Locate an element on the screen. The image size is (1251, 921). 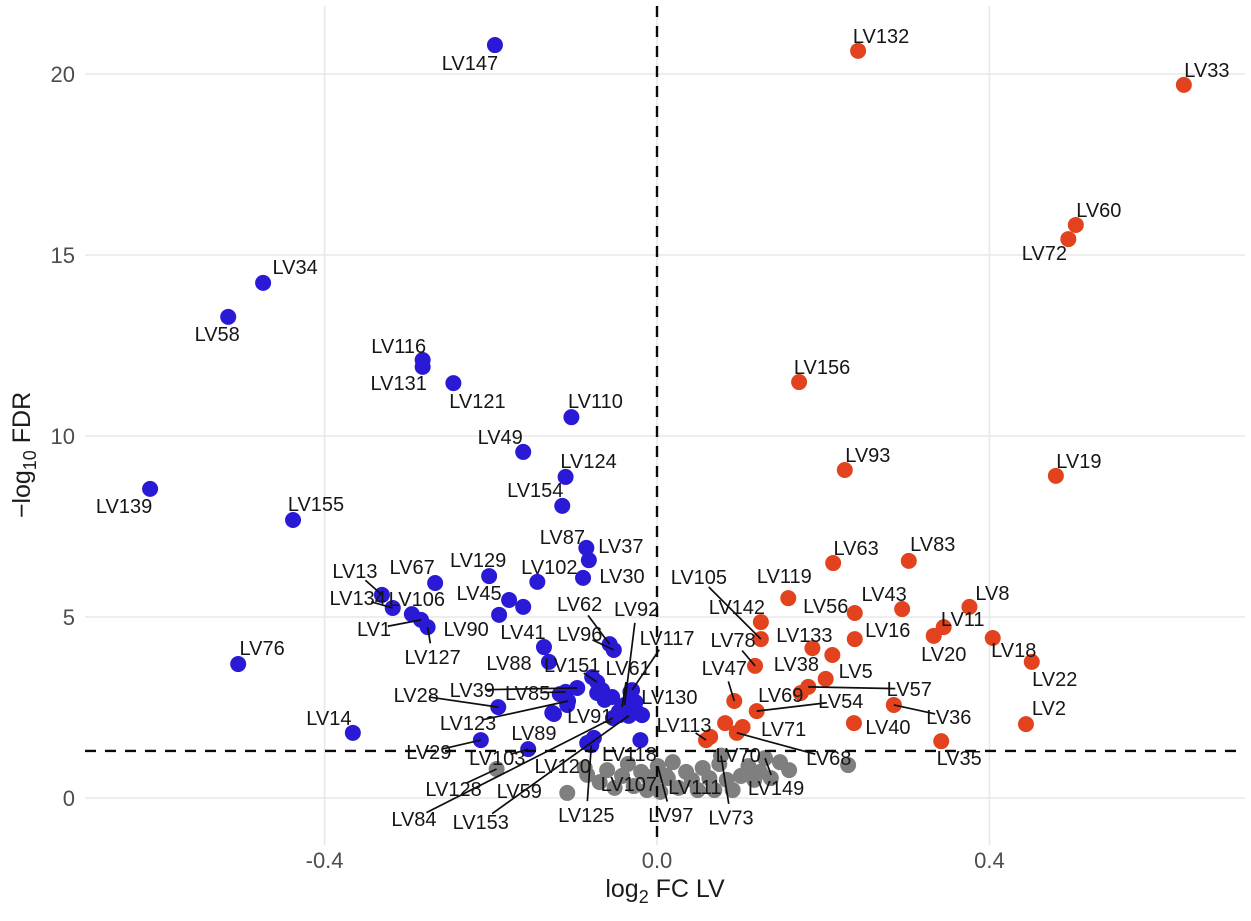
label-LV127: LV127 is located at coordinates (432, 658).